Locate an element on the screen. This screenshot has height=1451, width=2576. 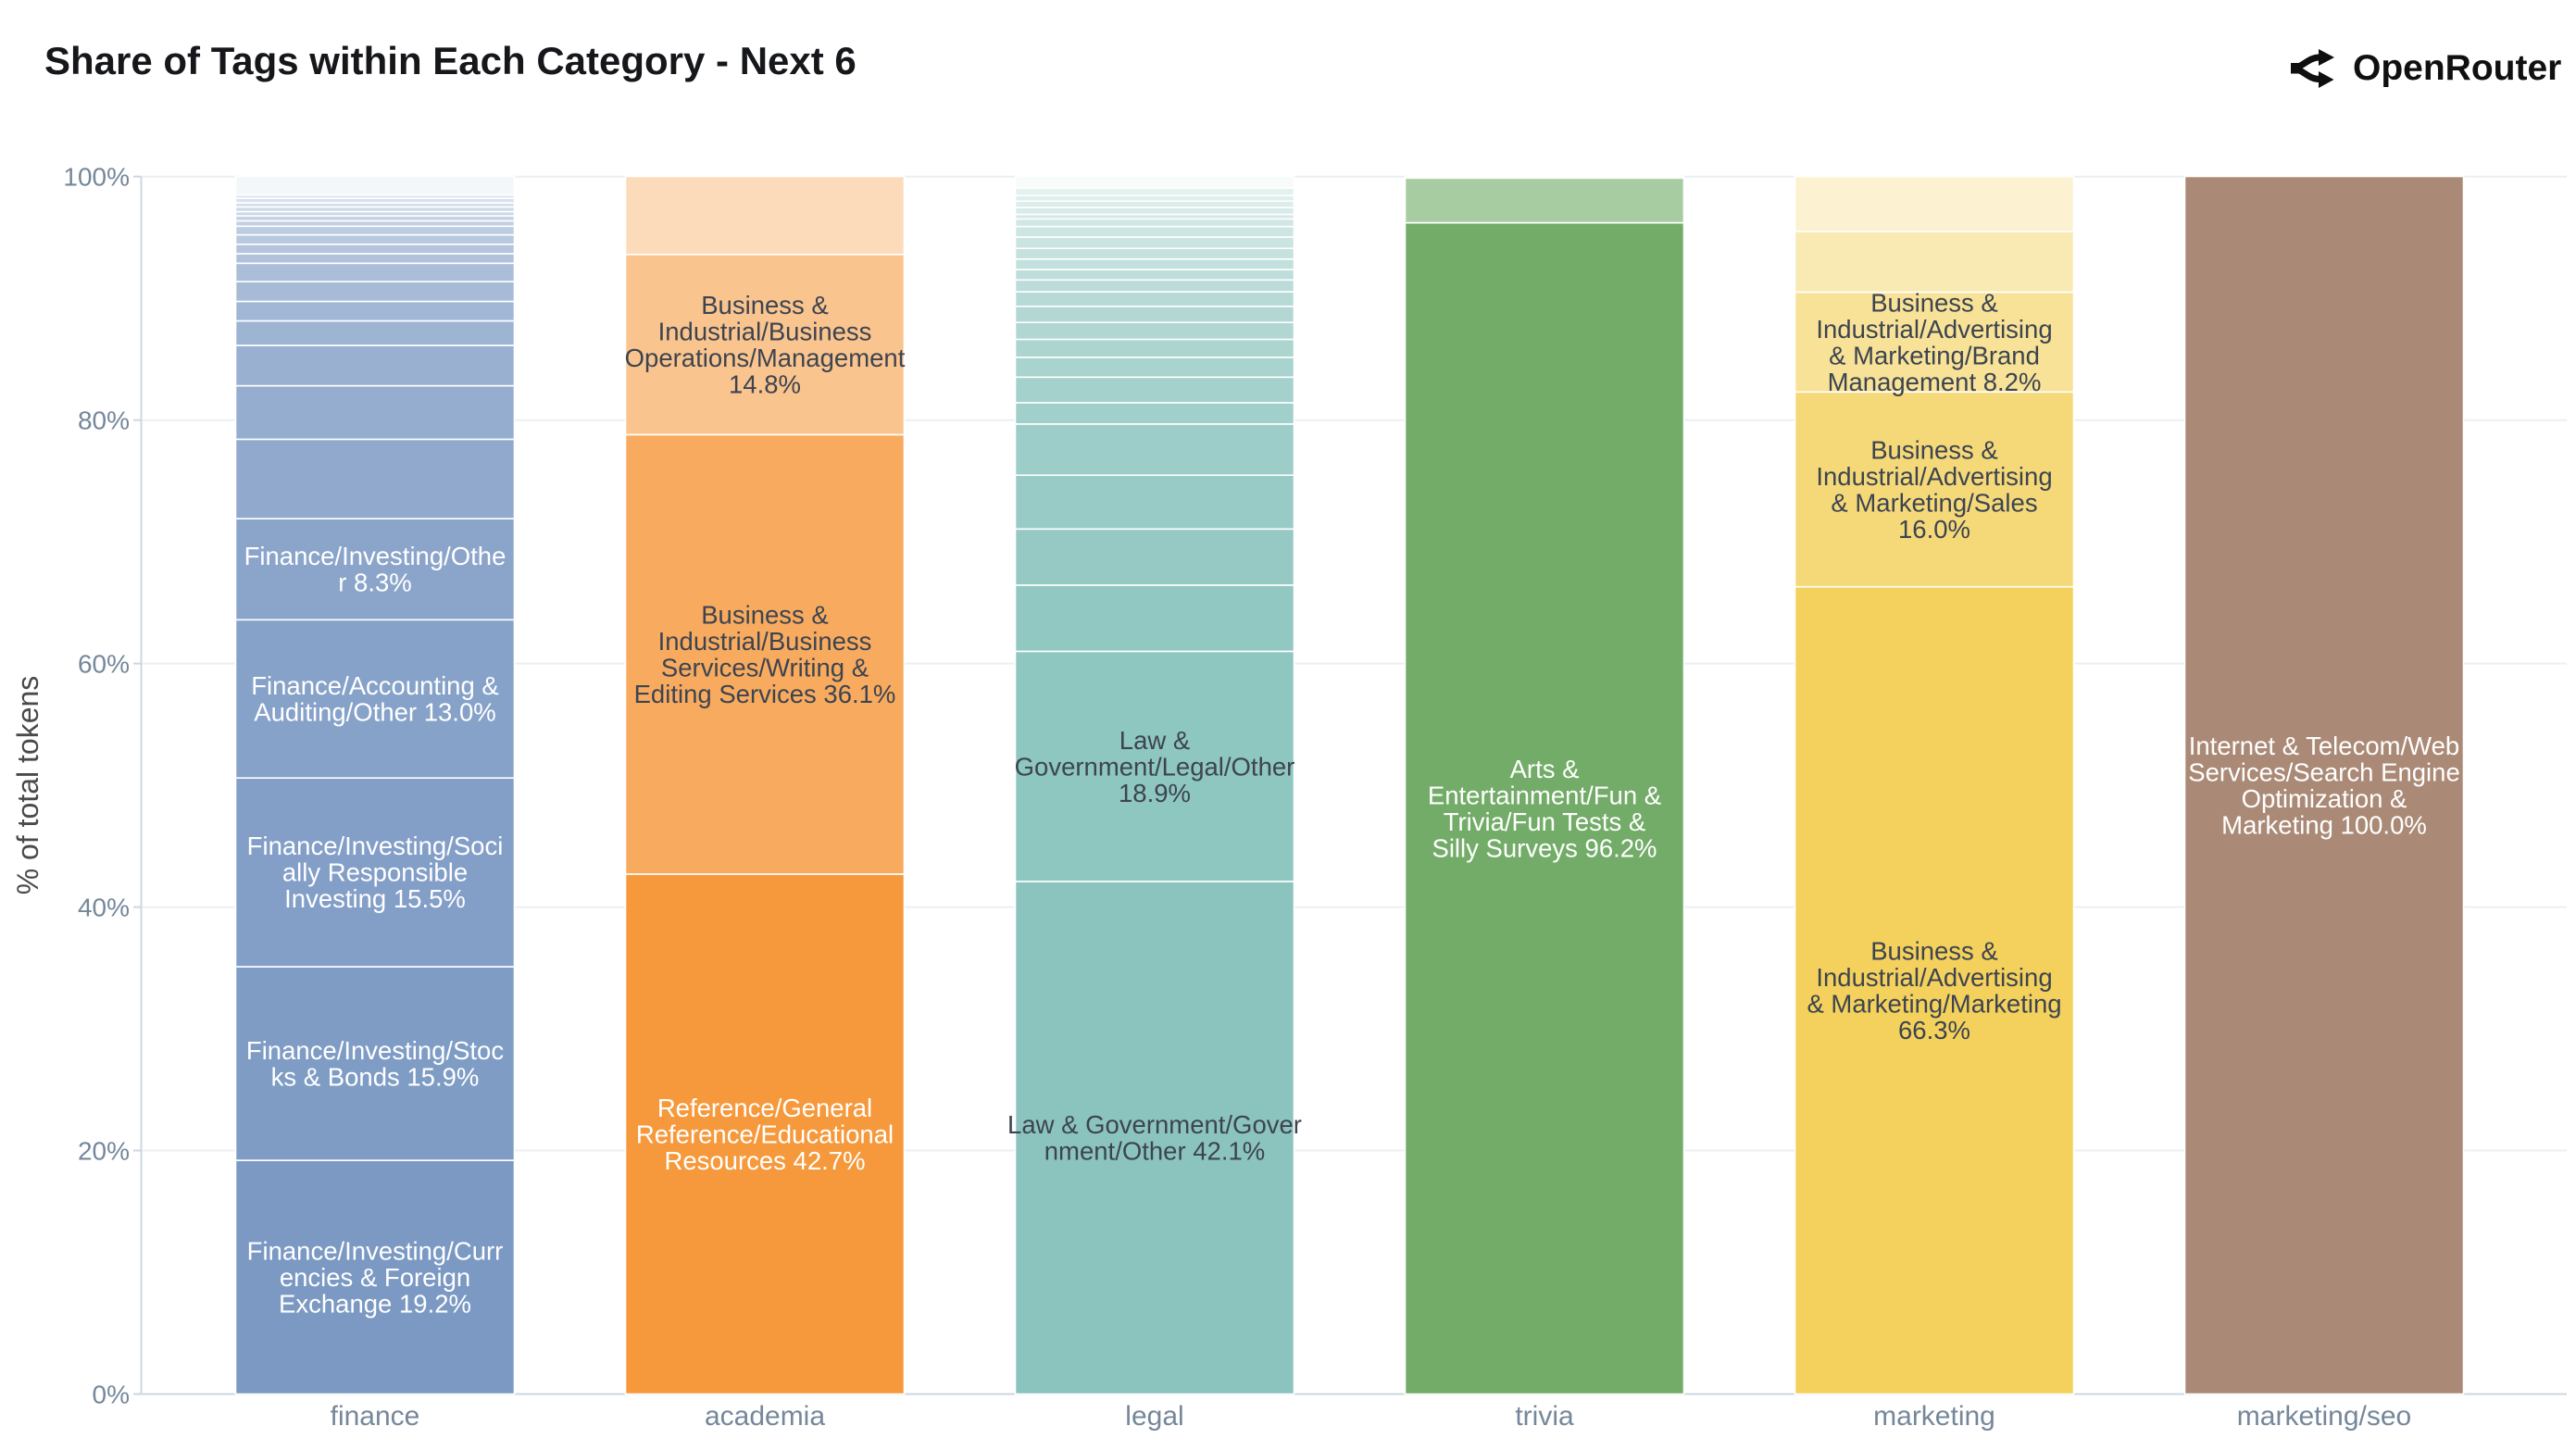
svg-text: Law & is located at coordinates (1154, 740).